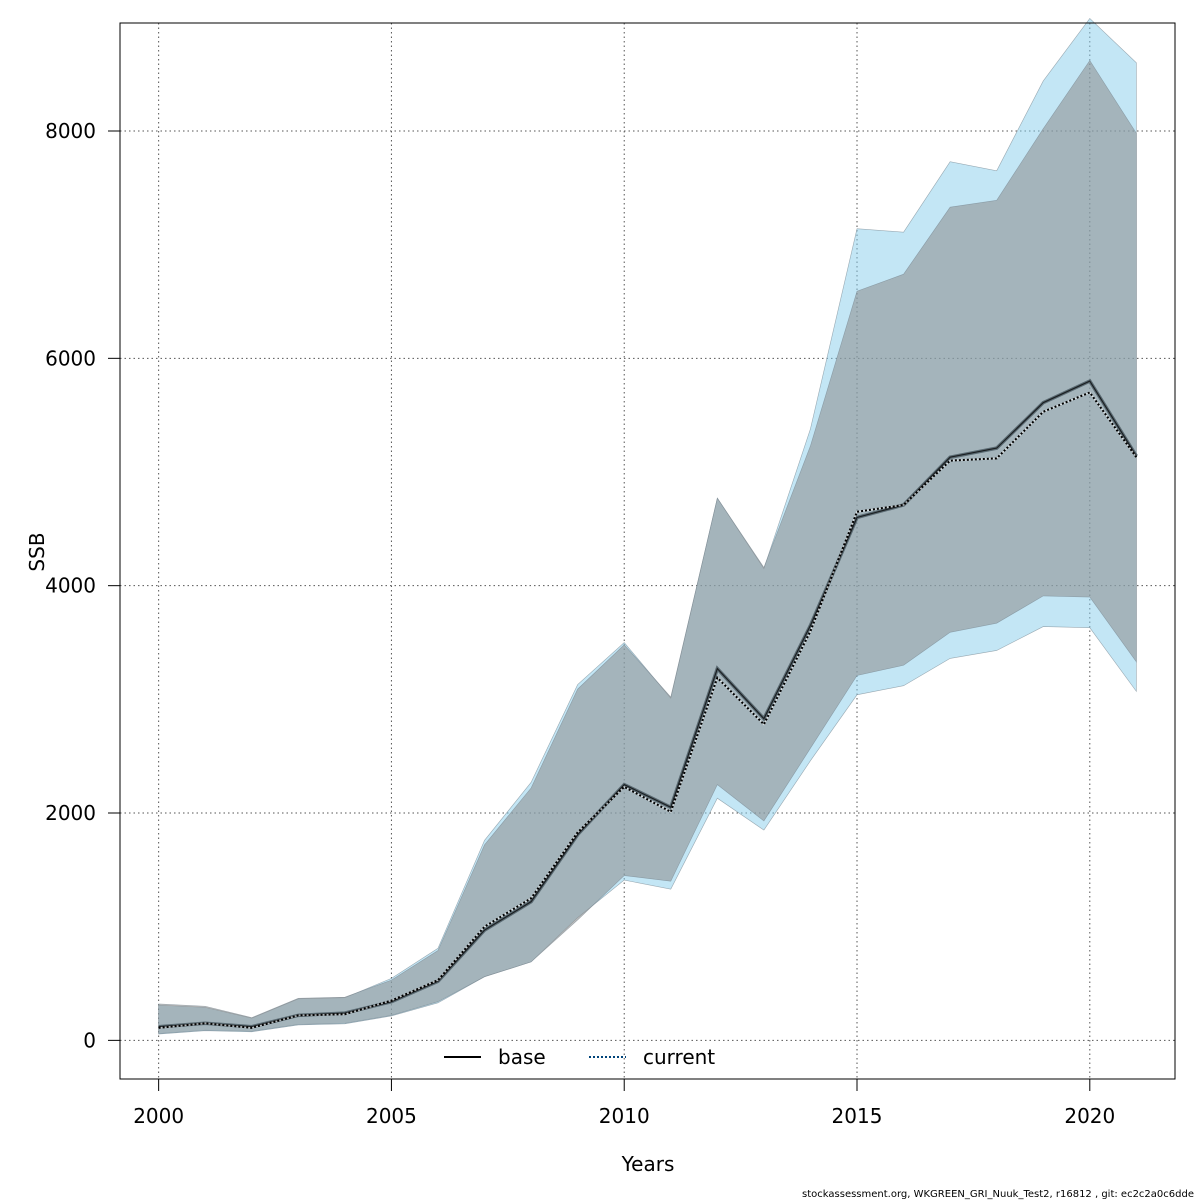 Image resolution: width=1200 pixels, height=1200 pixels. What do you see at coordinates (391, 1116) in the screenshot?
I see `x-tick-label-2005: 2005` at bounding box center [391, 1116].